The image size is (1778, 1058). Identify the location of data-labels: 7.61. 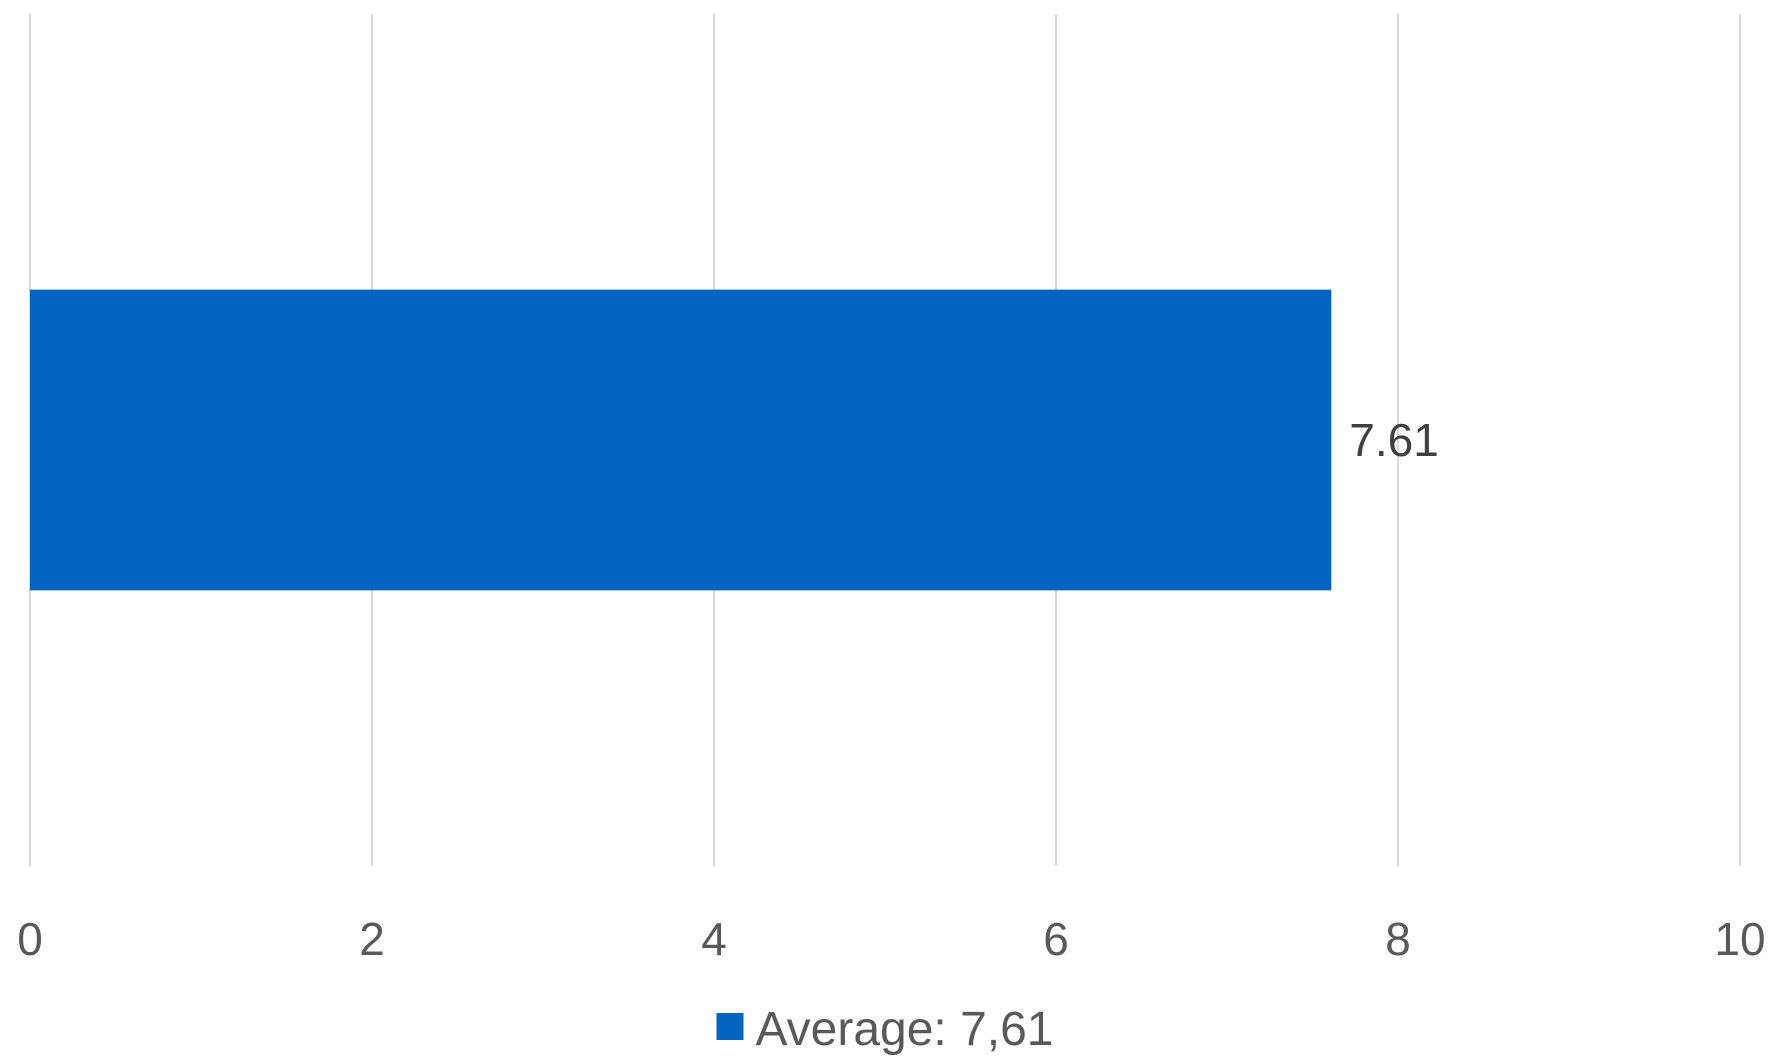
(1394, 440).